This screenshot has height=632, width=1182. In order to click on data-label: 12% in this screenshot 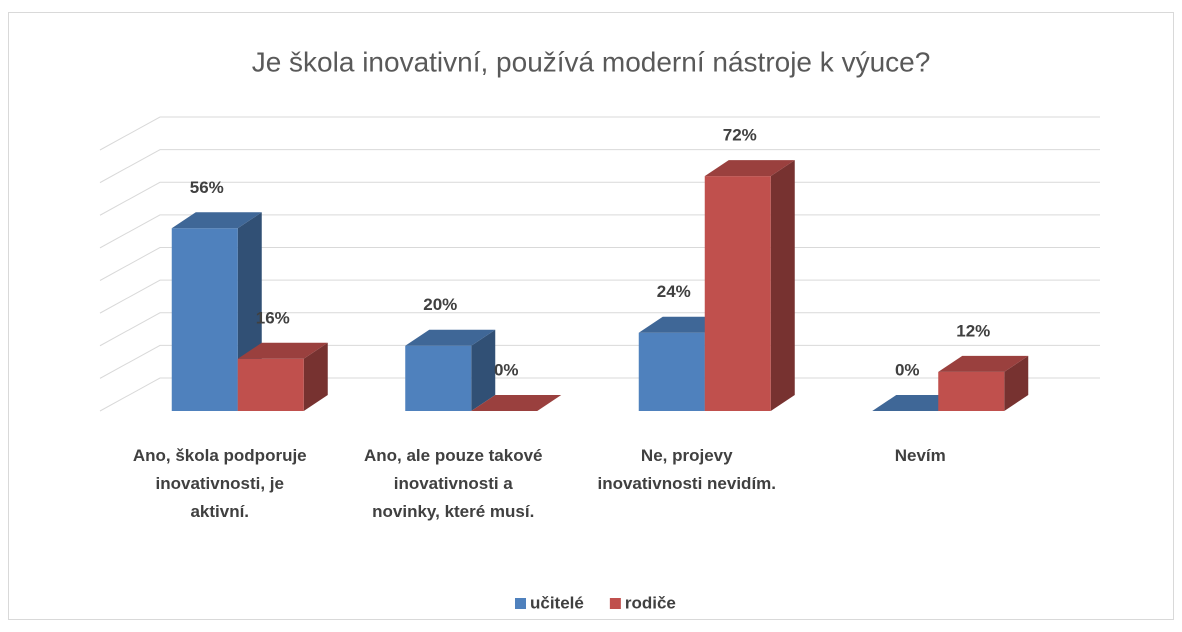, I will do `click(973, 330)`.